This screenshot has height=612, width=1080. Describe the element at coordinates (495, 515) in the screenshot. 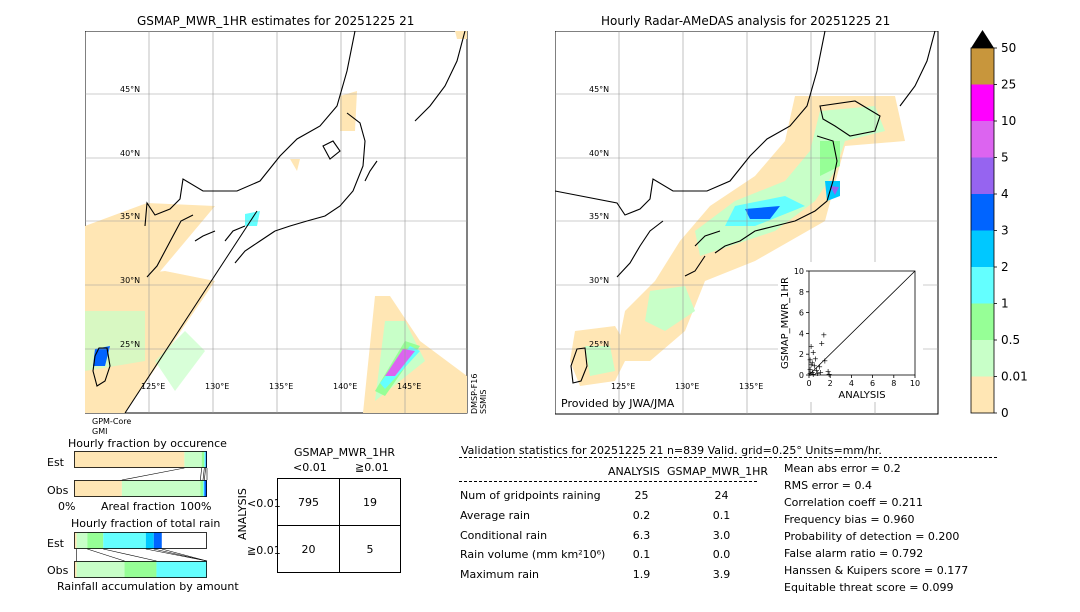

I see `row-label-1: Average rain` at that location.